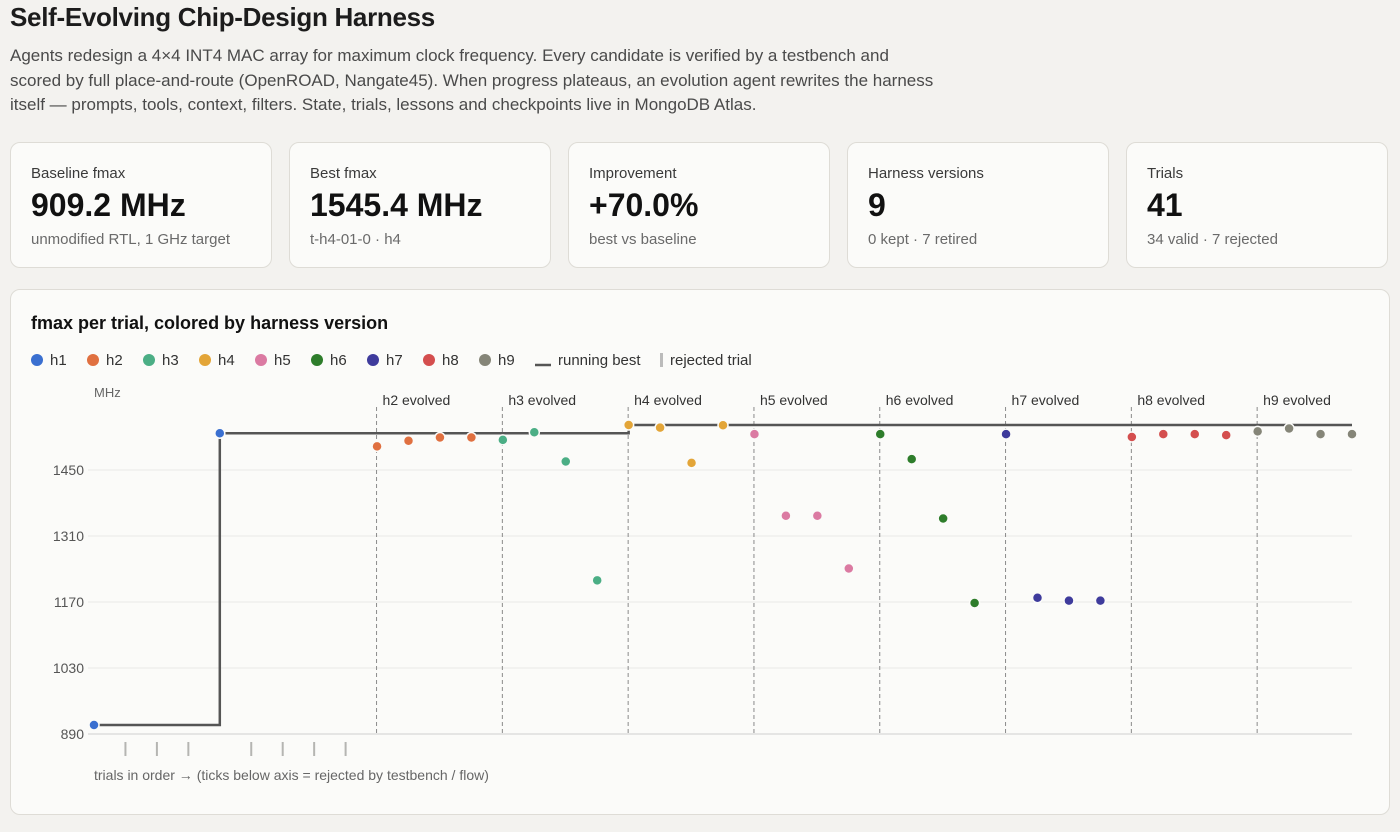 The image size is (1400, 832). What do you see at coordinates (69, 602) in the screenshot?
I see `y-tick-label: 1170` at bounding box center [69, 602].